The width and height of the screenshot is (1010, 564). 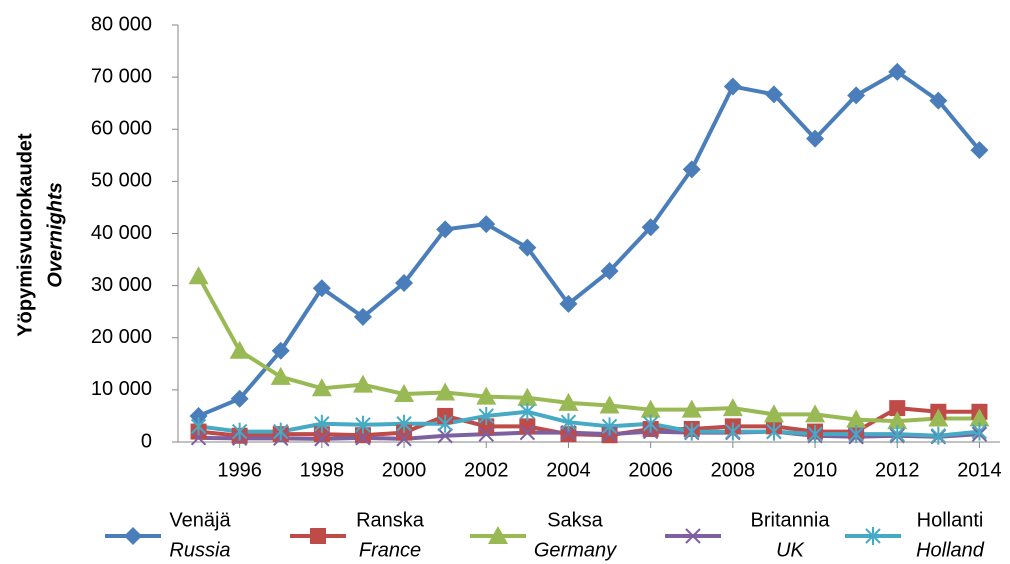 I want to click on x-tick-label: 2010, so click(x=815, y=470).